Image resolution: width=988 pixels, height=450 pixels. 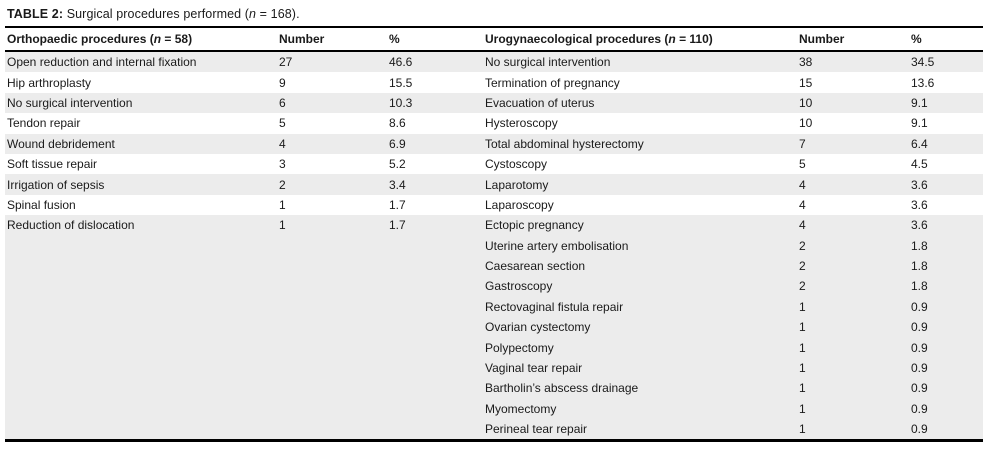 I want to click on right-percent-cell: 4.5, so click(x=919, y=164).